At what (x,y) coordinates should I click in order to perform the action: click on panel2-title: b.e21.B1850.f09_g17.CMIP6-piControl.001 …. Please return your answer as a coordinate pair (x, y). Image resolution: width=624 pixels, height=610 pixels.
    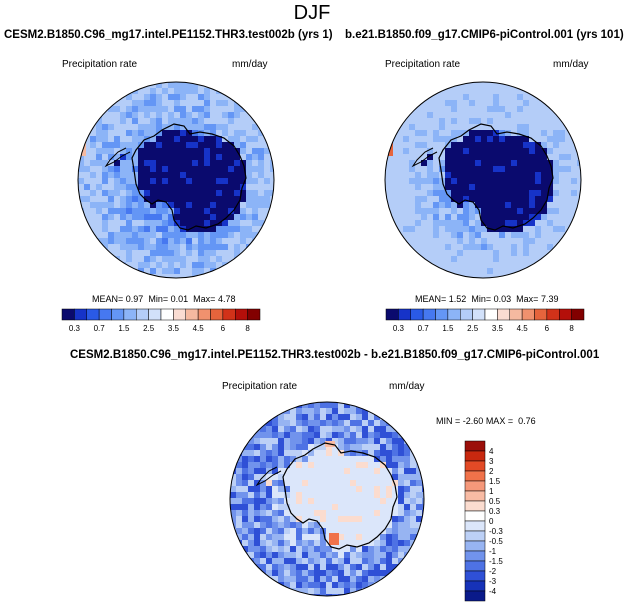
    Looking at the image, I should click on (484, 35).